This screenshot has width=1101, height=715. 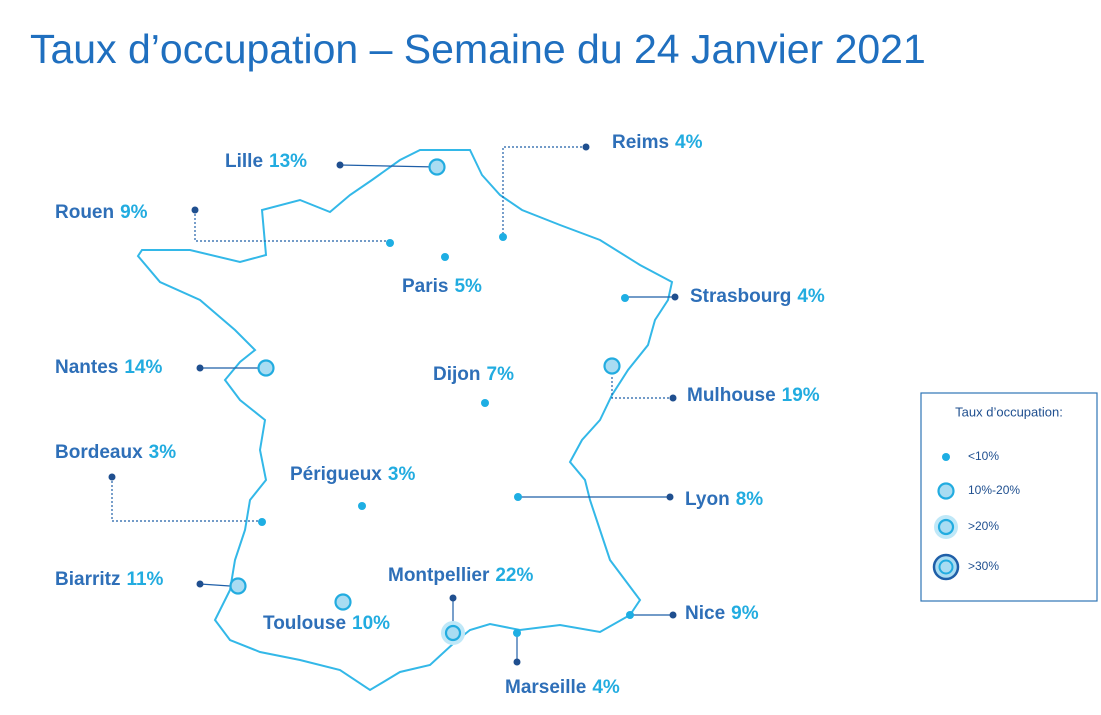 I want to click on city-label: Toulouse 10%, so click(x=326, y=623).